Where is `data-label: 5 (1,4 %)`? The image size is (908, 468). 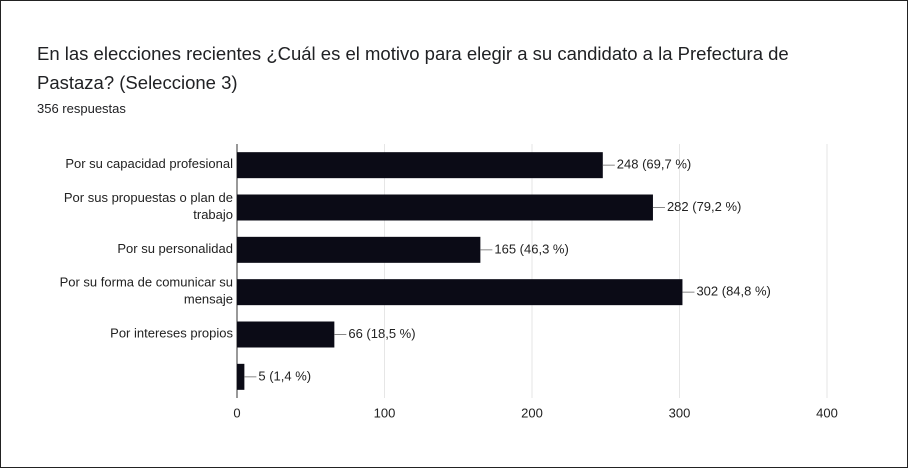 data-label: 5 (1,4 %) is located at coordinates (284, 375).